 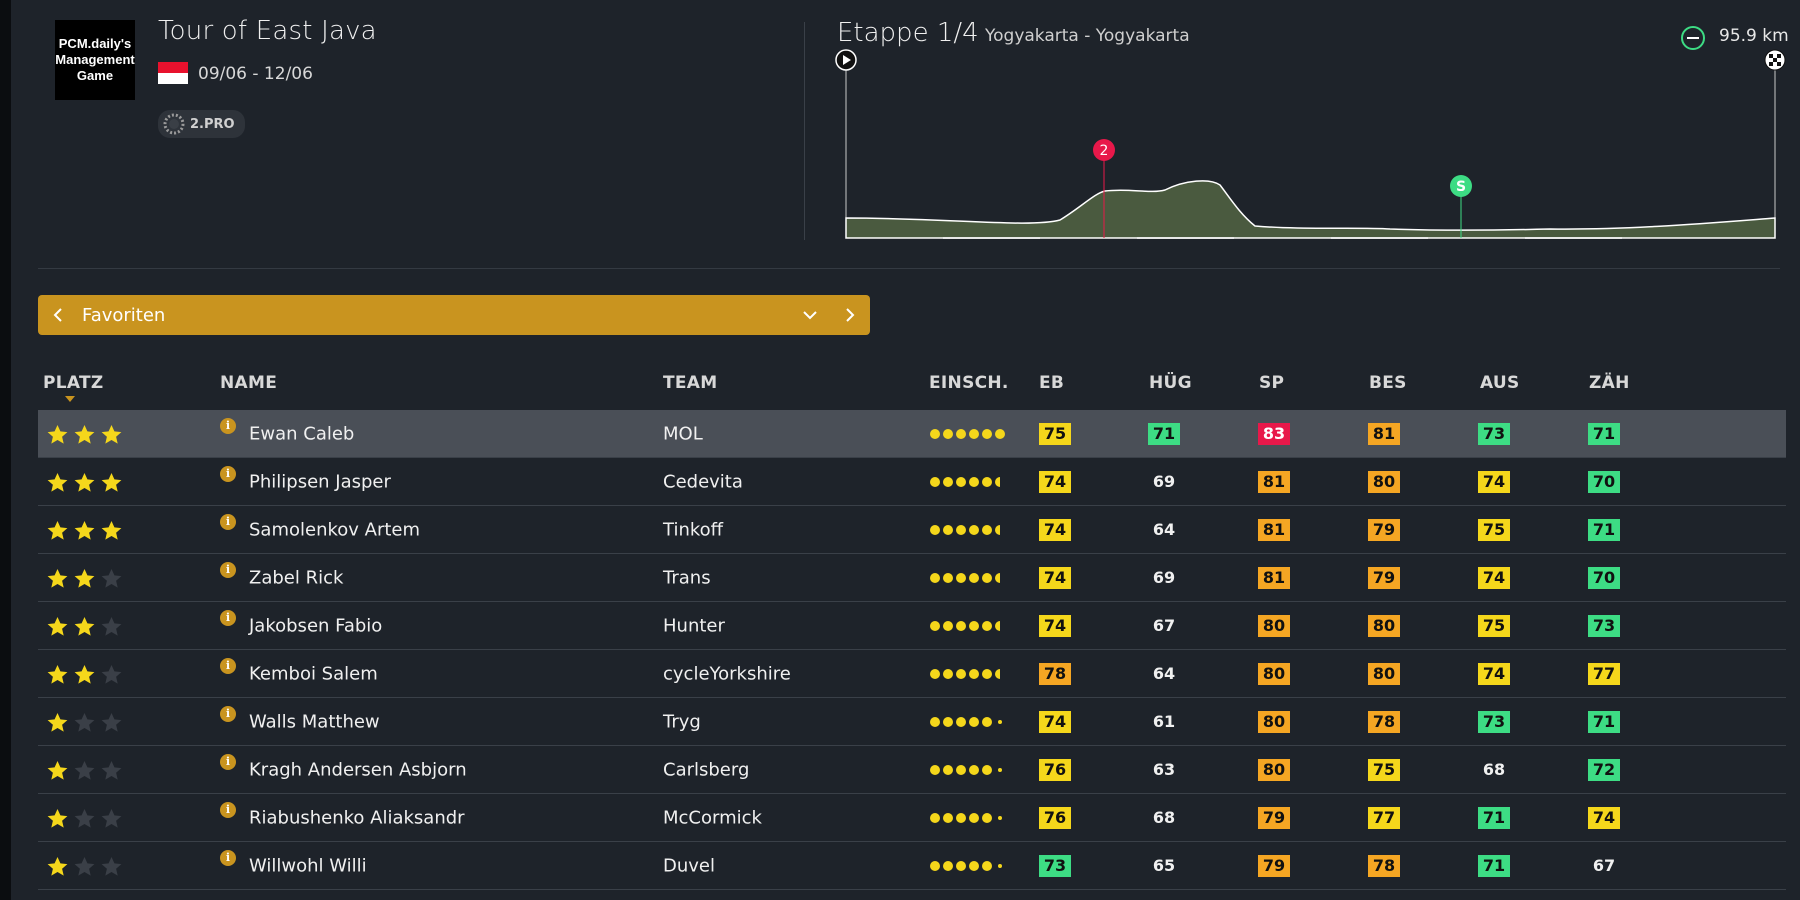 What do you see at coordinates (1274, 721) in the screenshot?
I see `stat-sp: 80` at bounding box center [1274, 721].